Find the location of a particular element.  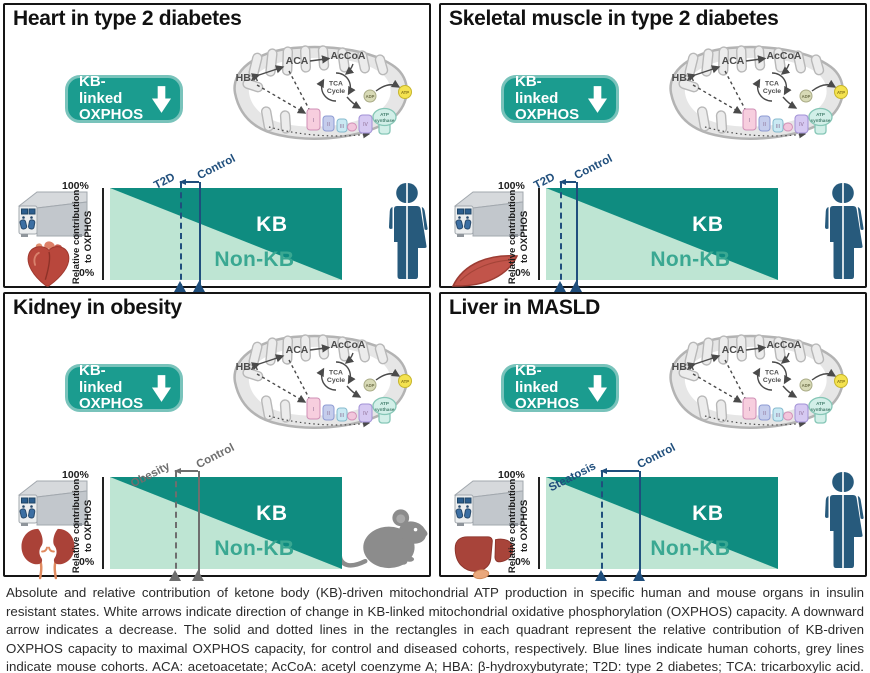

quadrant-title: Skeletal muscle in type 2 diabetes is located at coordinates (614, 18).